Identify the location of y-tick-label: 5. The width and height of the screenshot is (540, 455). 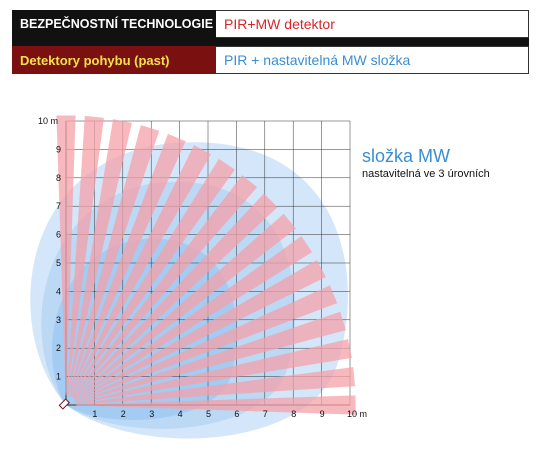
(58, 263).